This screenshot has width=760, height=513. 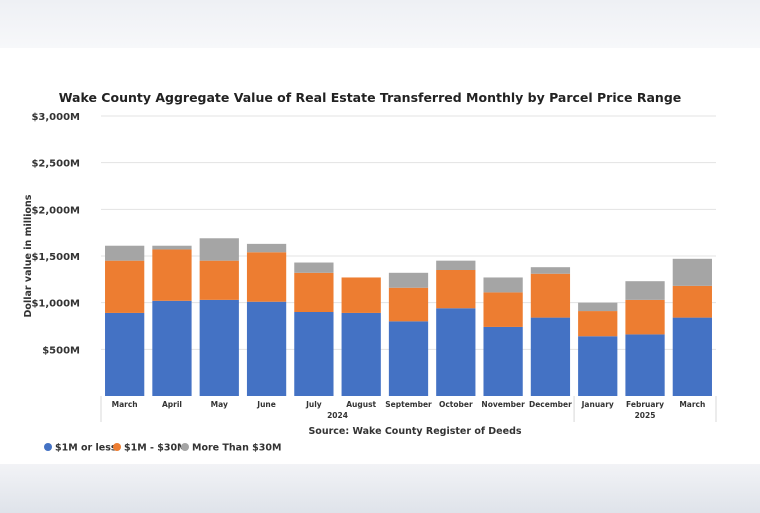 What do you see at coordinates (645, 404) in the screenshot?
I see `x-tick-label: February` at bounding box center [645, 404].